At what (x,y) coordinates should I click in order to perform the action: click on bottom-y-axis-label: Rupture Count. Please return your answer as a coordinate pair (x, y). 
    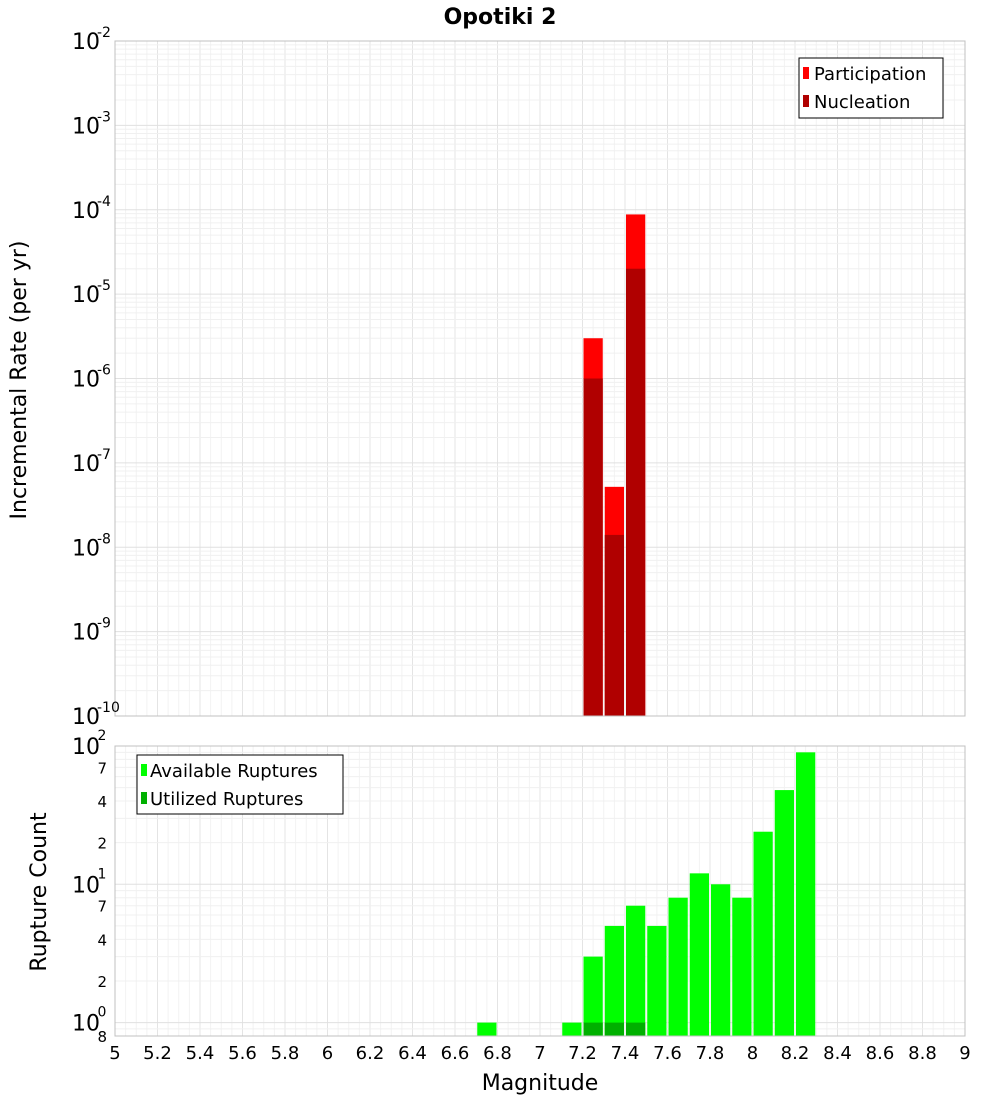
    Looking at the image, I should click on (39, 892).